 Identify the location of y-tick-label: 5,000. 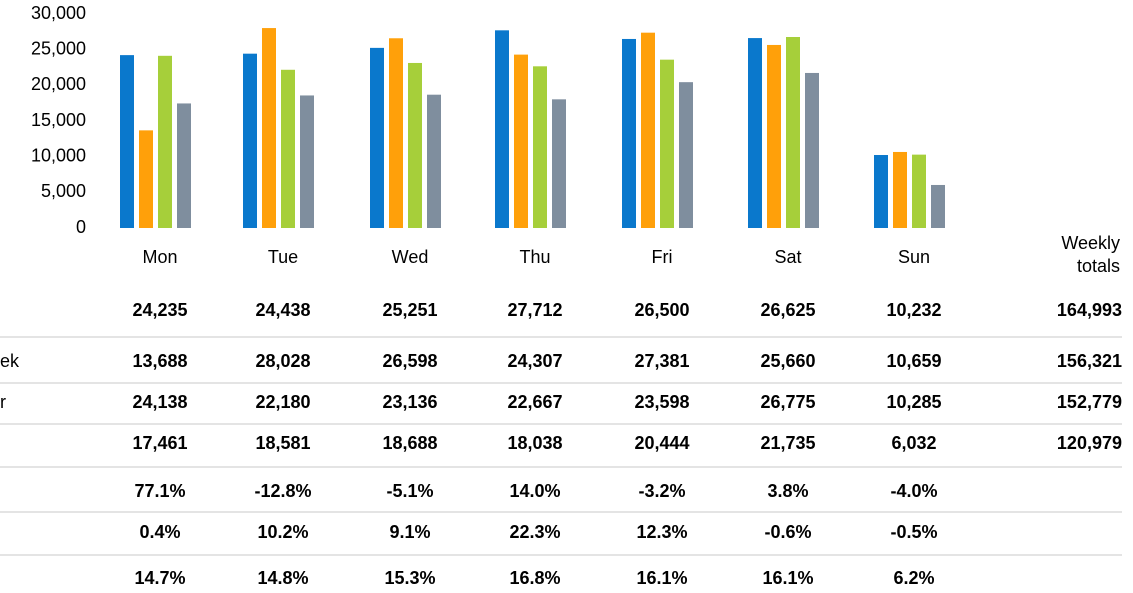
(63, 191).